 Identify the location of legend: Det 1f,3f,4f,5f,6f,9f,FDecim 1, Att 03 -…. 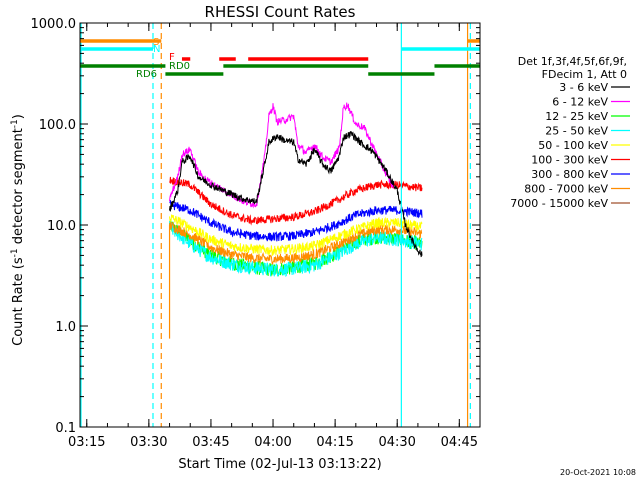
(570, 132).